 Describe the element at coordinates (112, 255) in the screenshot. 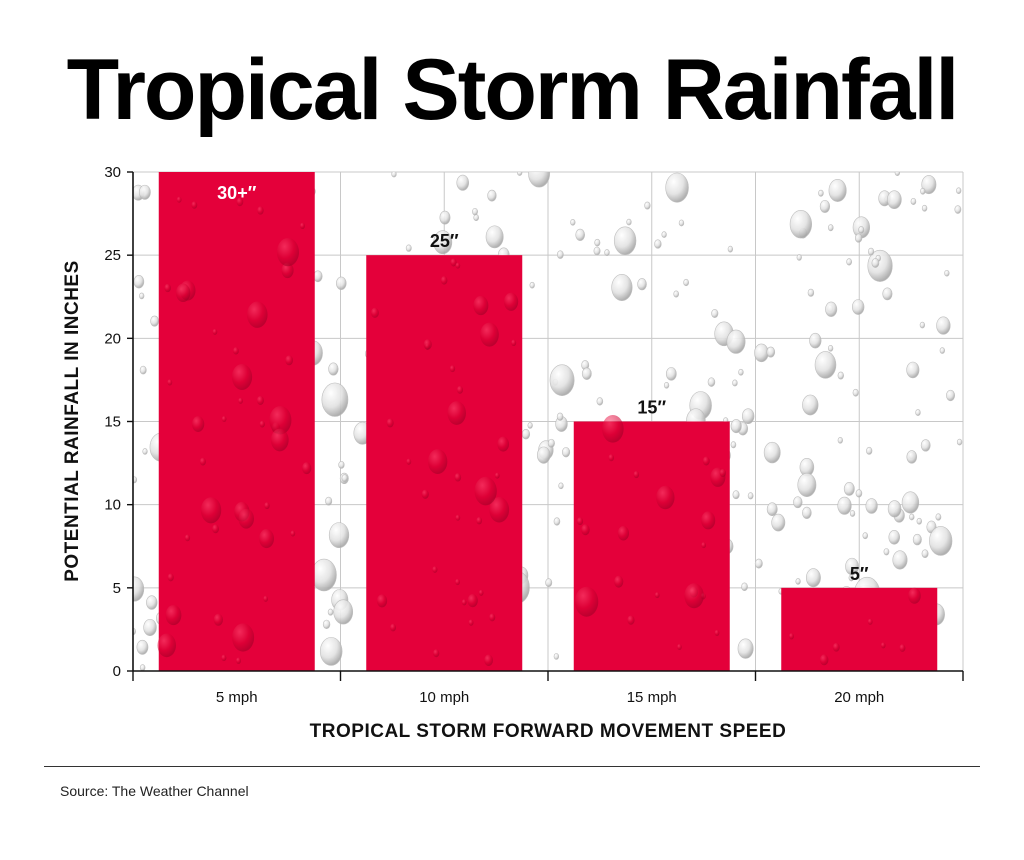

I see `y-tick-label: 25` at that location.